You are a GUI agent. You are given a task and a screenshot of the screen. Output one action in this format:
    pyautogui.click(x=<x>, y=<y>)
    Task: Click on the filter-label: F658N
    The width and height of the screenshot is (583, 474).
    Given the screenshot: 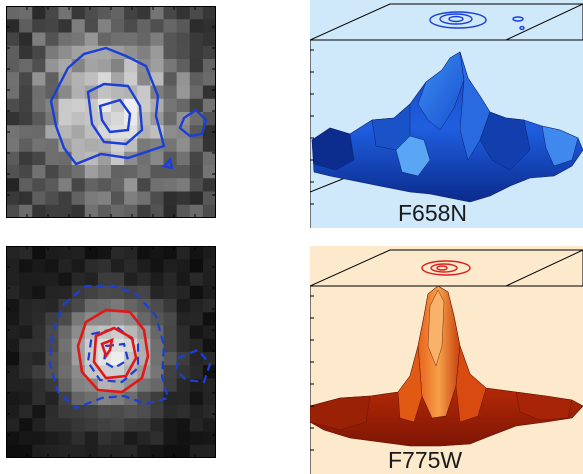 What is the action you would take?
    pyautogui.click(x=432, y=213)
    